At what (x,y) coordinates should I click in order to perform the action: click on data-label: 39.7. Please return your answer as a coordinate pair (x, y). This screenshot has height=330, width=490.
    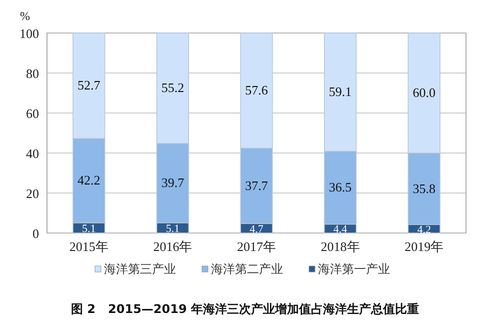
    Looking at the image, I should click on (173, 182).